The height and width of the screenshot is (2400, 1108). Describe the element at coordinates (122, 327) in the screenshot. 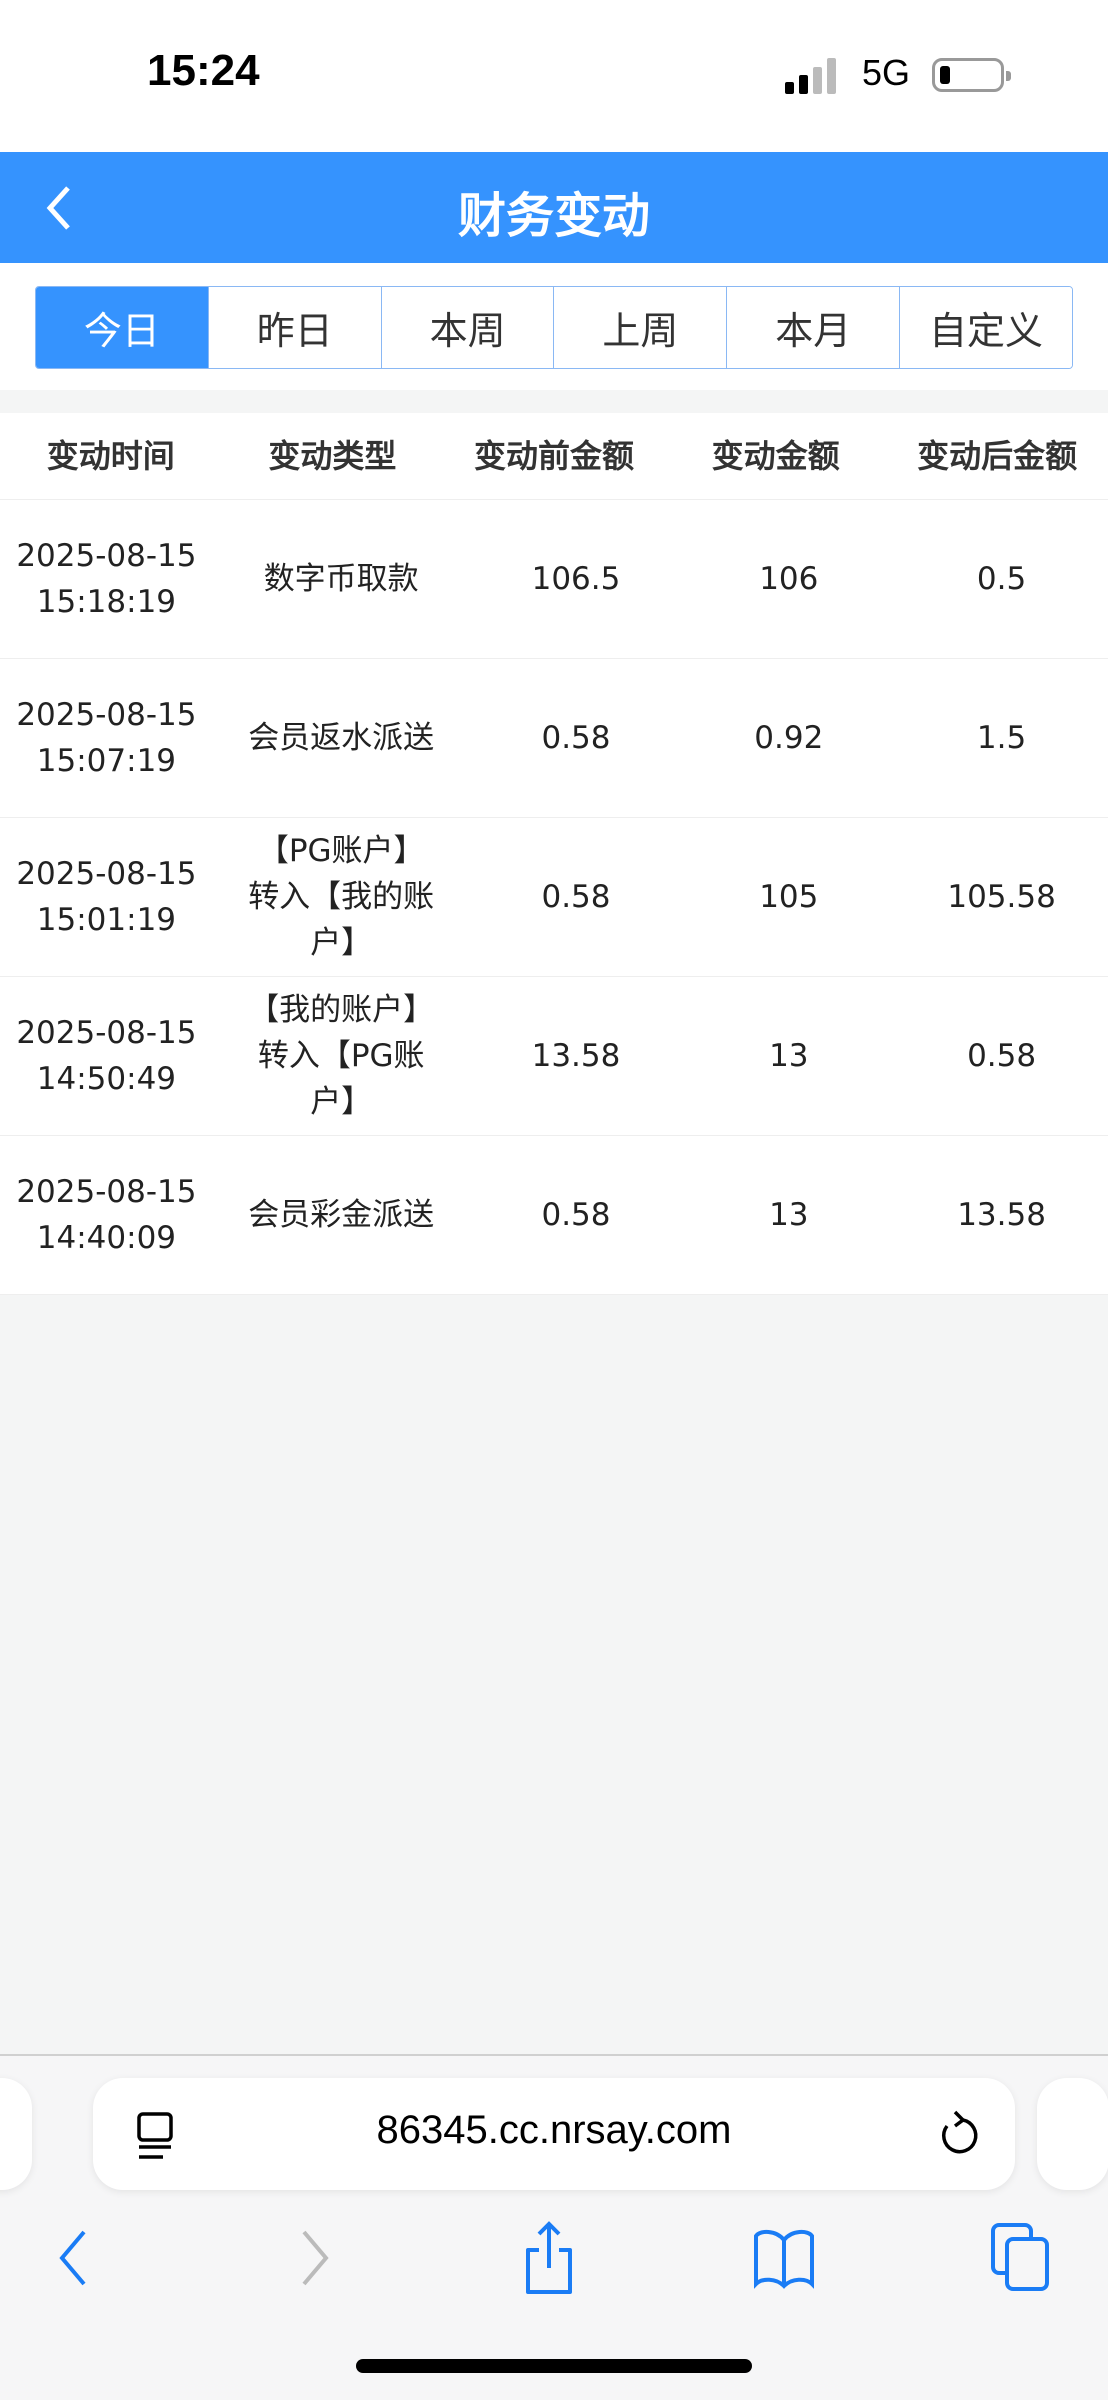

I see `tab-0: 今日` at that location.